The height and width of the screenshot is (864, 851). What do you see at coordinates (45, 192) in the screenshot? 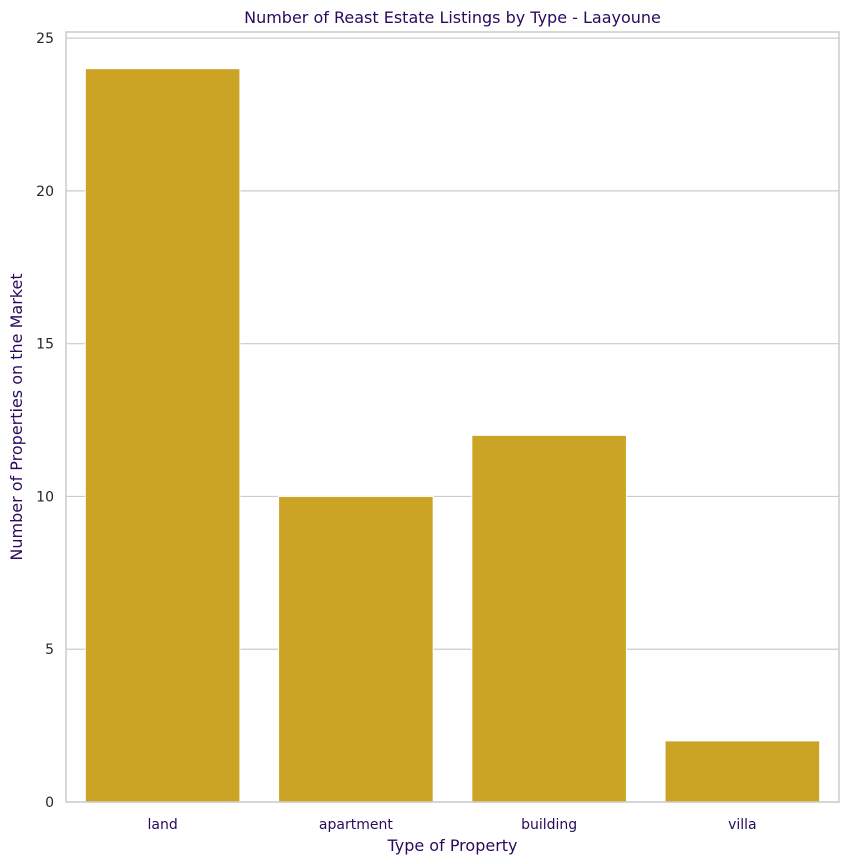
I see `y-tick-label: 20` at bounding box center [45, 192].